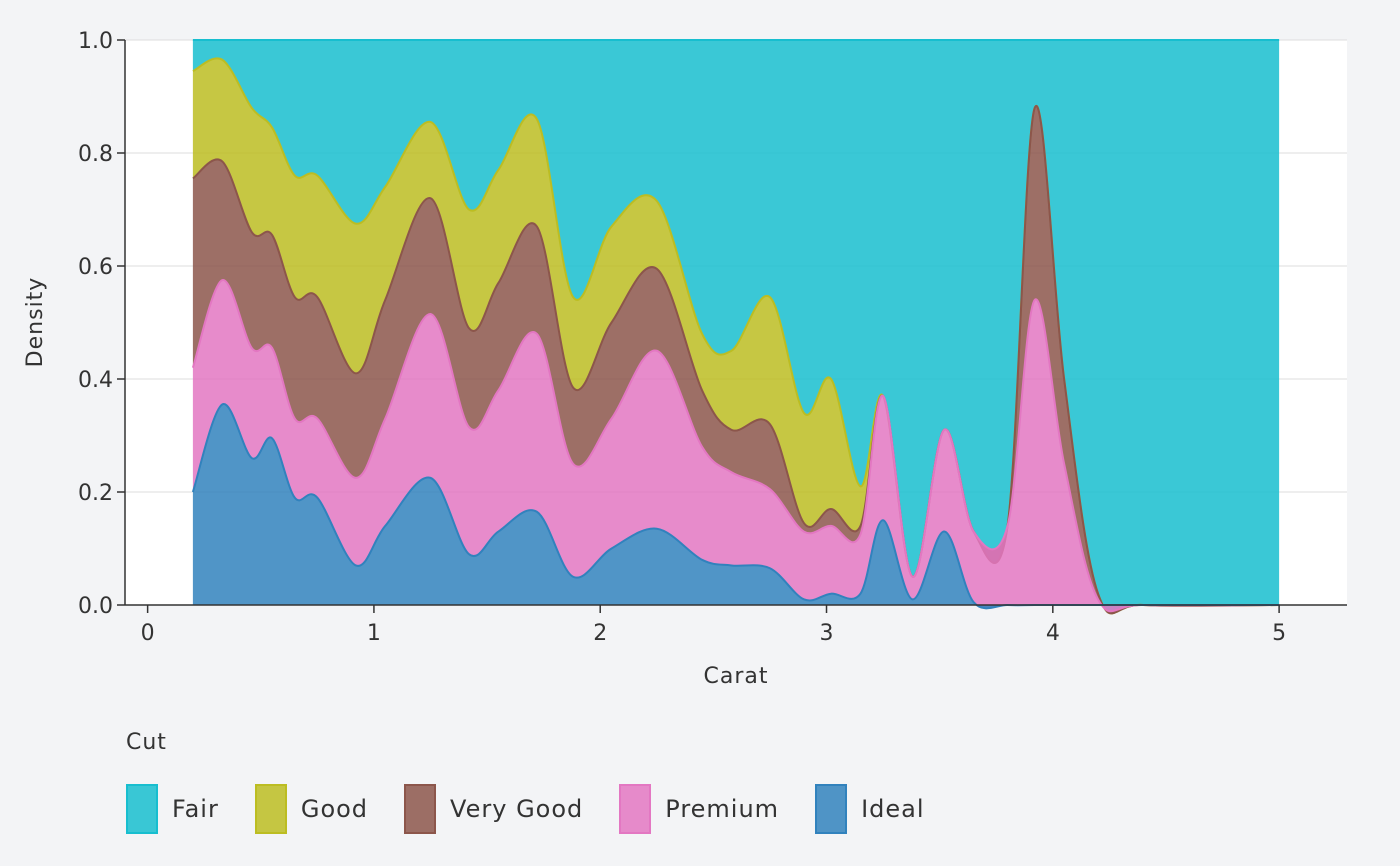  What do you see at coordinates (95, 267) in the screenshot?
I see `y-tick-label: 0.6` at bounding box center [95, 267].